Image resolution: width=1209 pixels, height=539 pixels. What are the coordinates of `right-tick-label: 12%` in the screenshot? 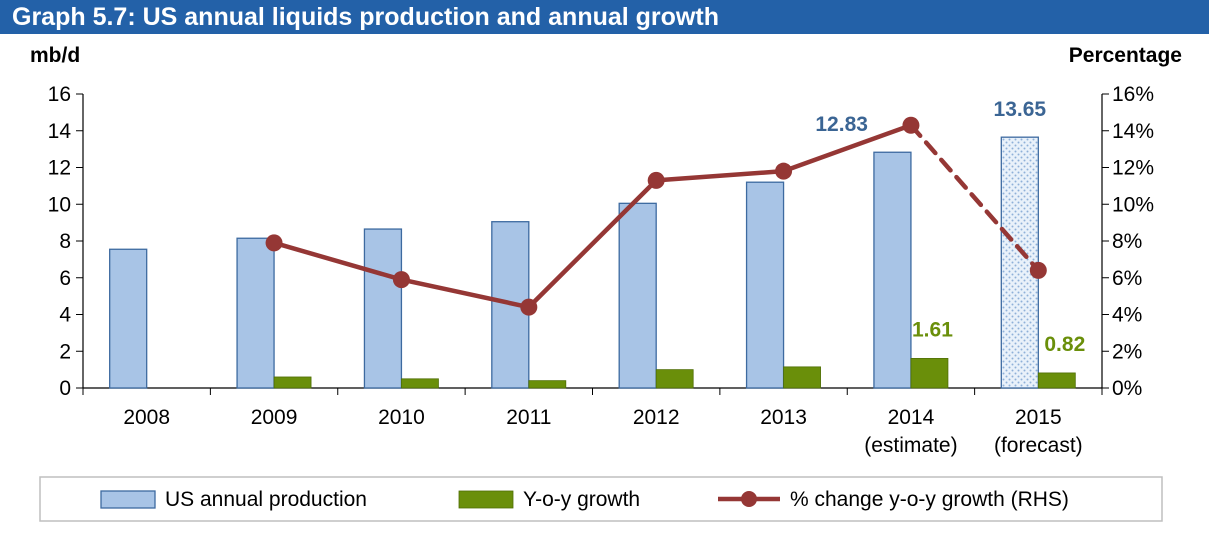 It's located at (1133, 168).